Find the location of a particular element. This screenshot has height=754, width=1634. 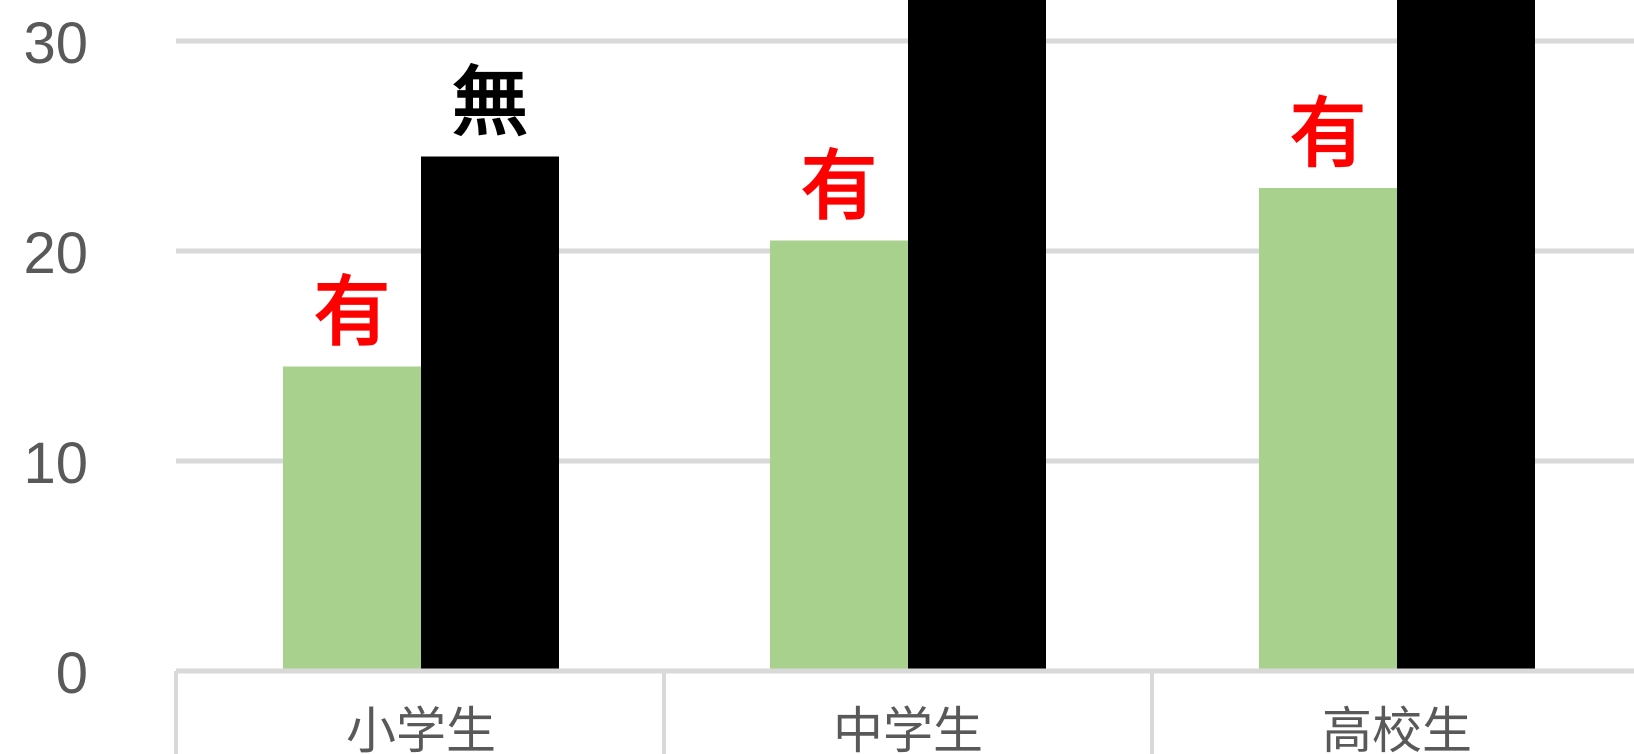

y-tick-label: 10 is located at coordinates (55, 463).